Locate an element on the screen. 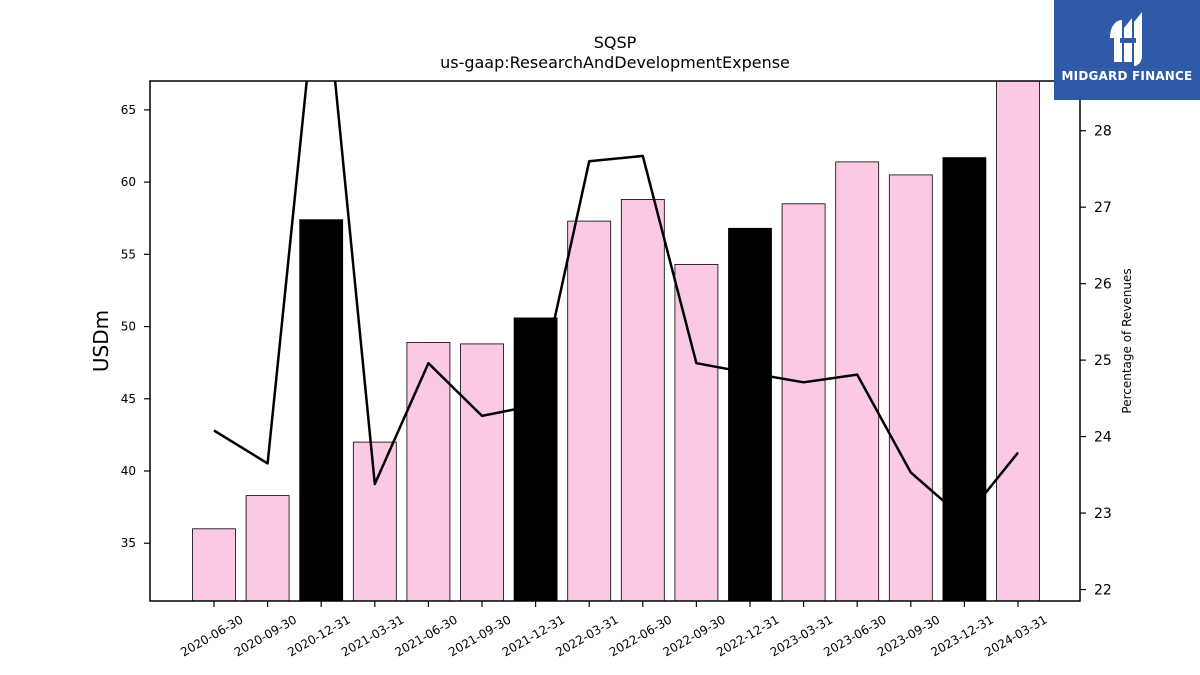 The width and height of the screenshot is (1200, 675). logo-text: MIDGARD FINANCE is located at coordinates (1127, 76).